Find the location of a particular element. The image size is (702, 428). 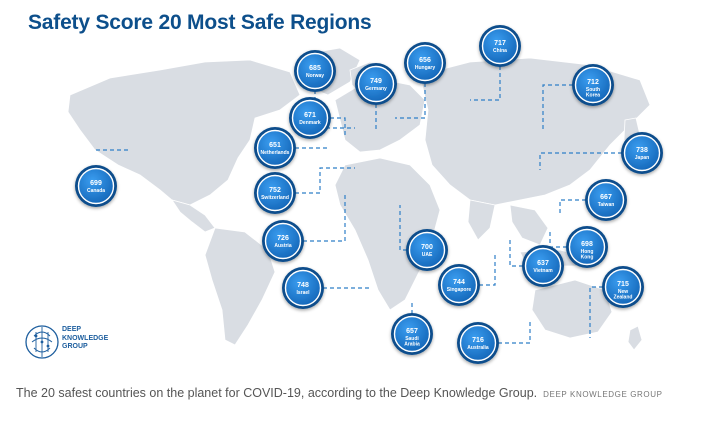

connector-australia is located at coordinates (514, 332).